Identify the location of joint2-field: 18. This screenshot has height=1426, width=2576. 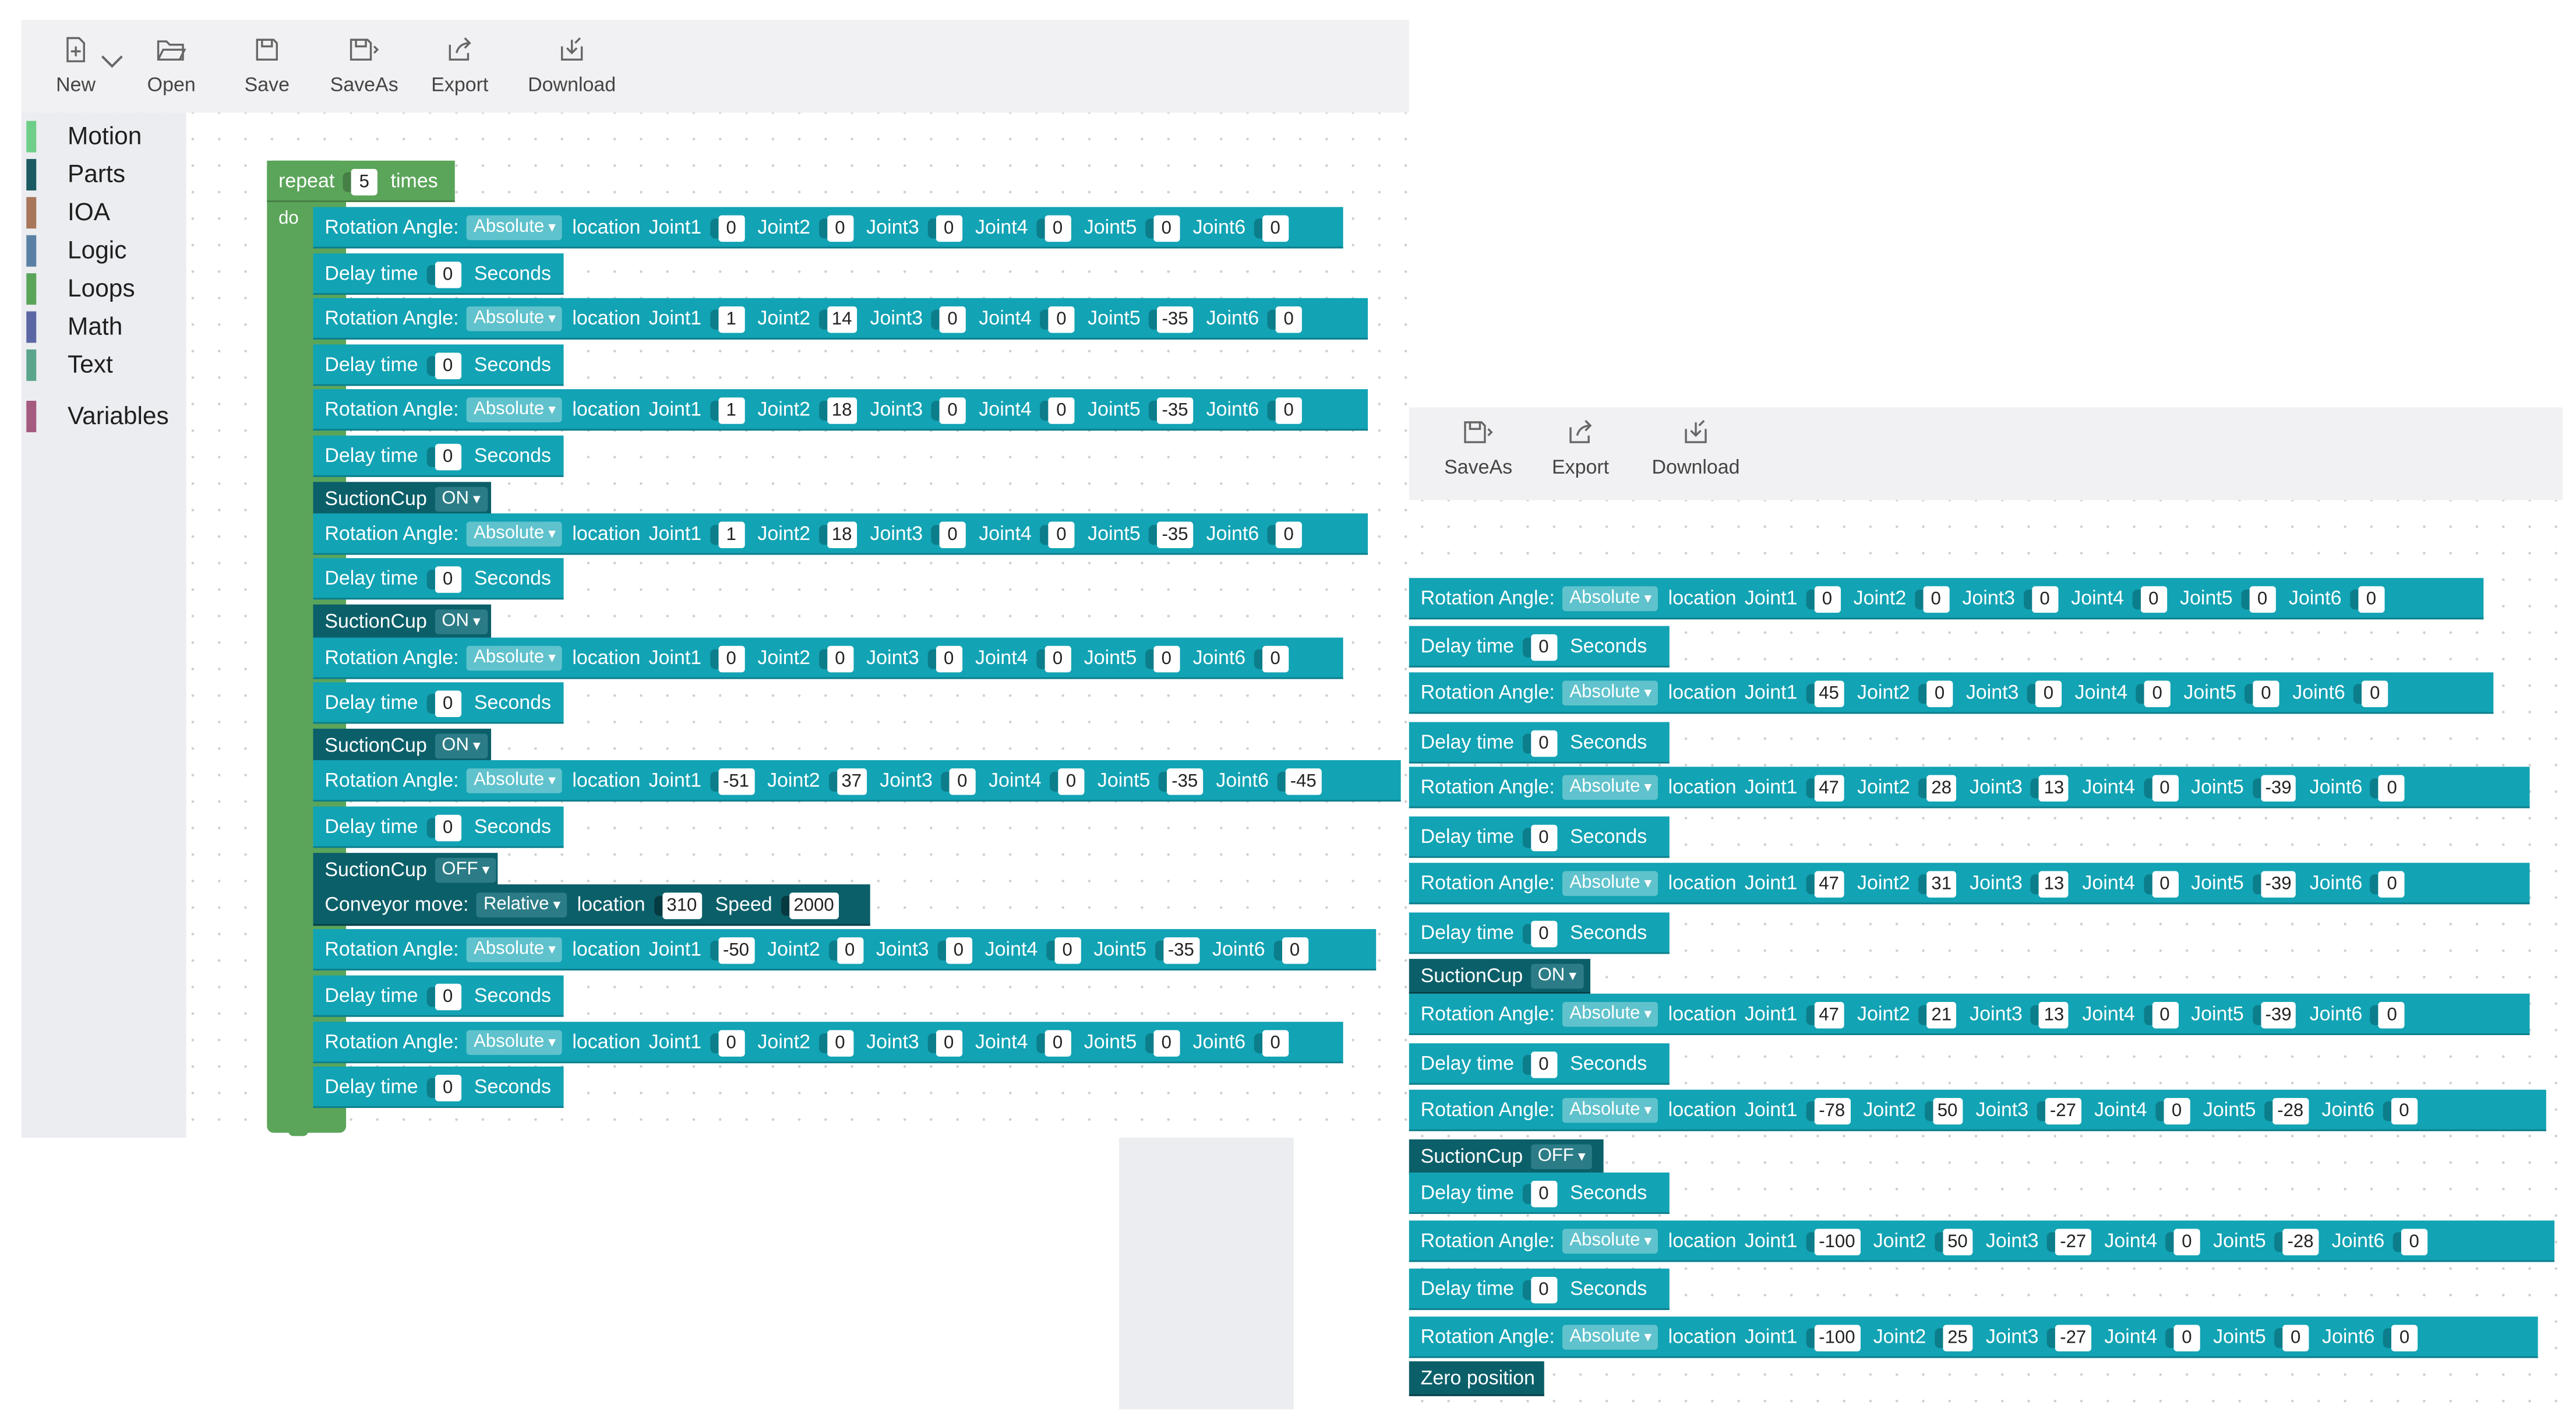
(838, 410).